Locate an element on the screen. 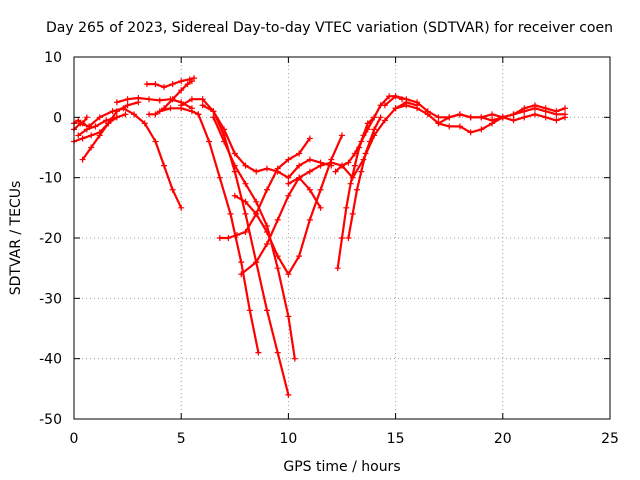  y-tick-label: 0 is located at coordinates (57, 118).